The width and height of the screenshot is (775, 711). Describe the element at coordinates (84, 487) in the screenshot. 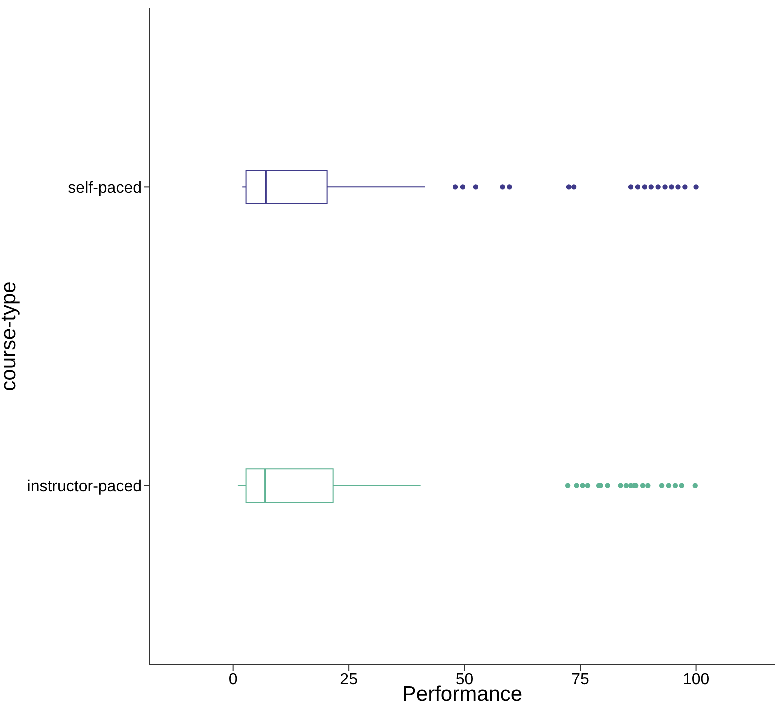

I see `y-tick-label: instructor-paced` at that location.